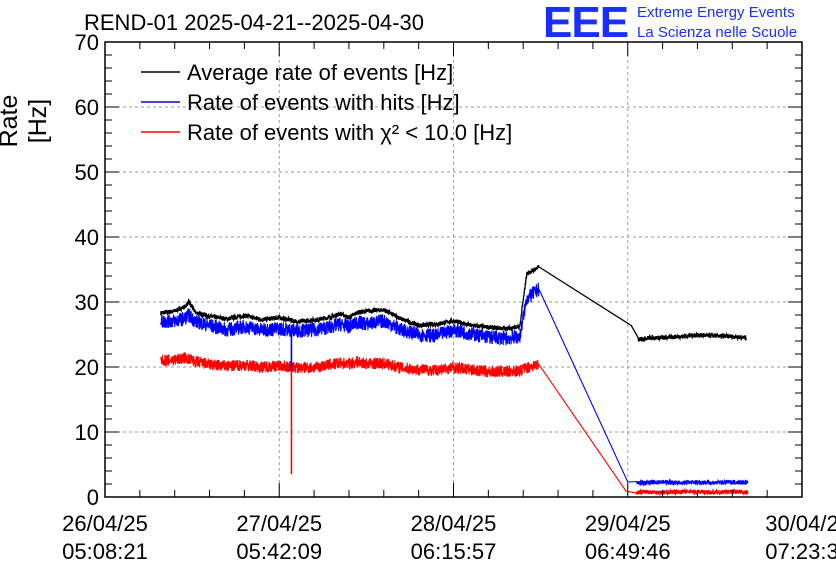 The height and width of the screenshot is (572, 836). I want to click on x-tick-date-2: 28/04/25, so click(454, 523).